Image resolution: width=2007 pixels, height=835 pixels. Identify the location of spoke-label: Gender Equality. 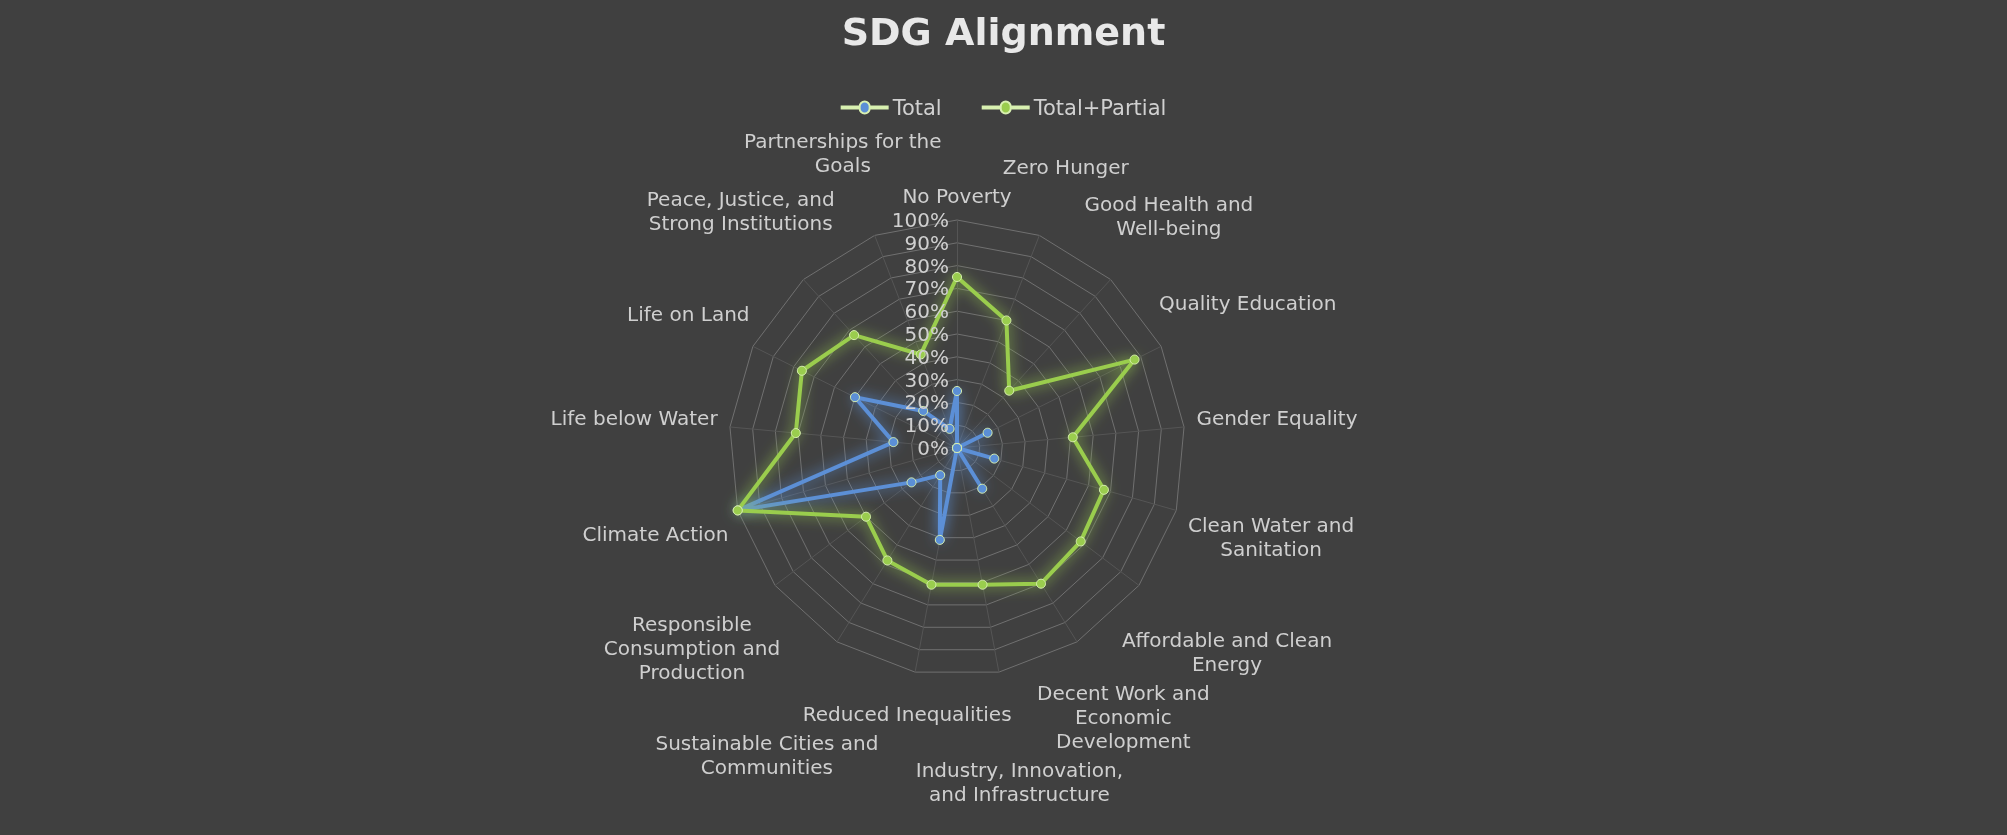
(1277, 418).